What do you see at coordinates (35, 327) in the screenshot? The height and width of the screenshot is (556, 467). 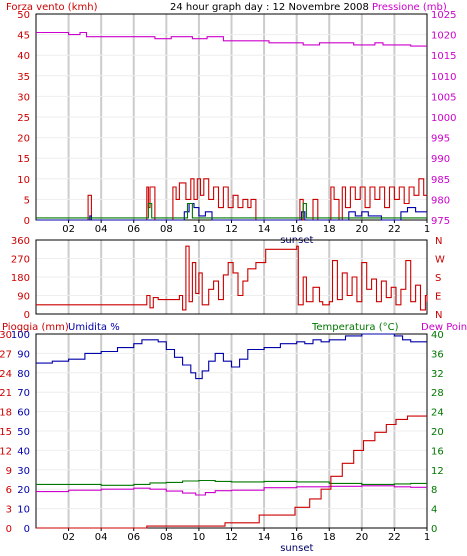 I see `rain-axis-title: Pioggia (mm)` at bounding box center [35, 327].